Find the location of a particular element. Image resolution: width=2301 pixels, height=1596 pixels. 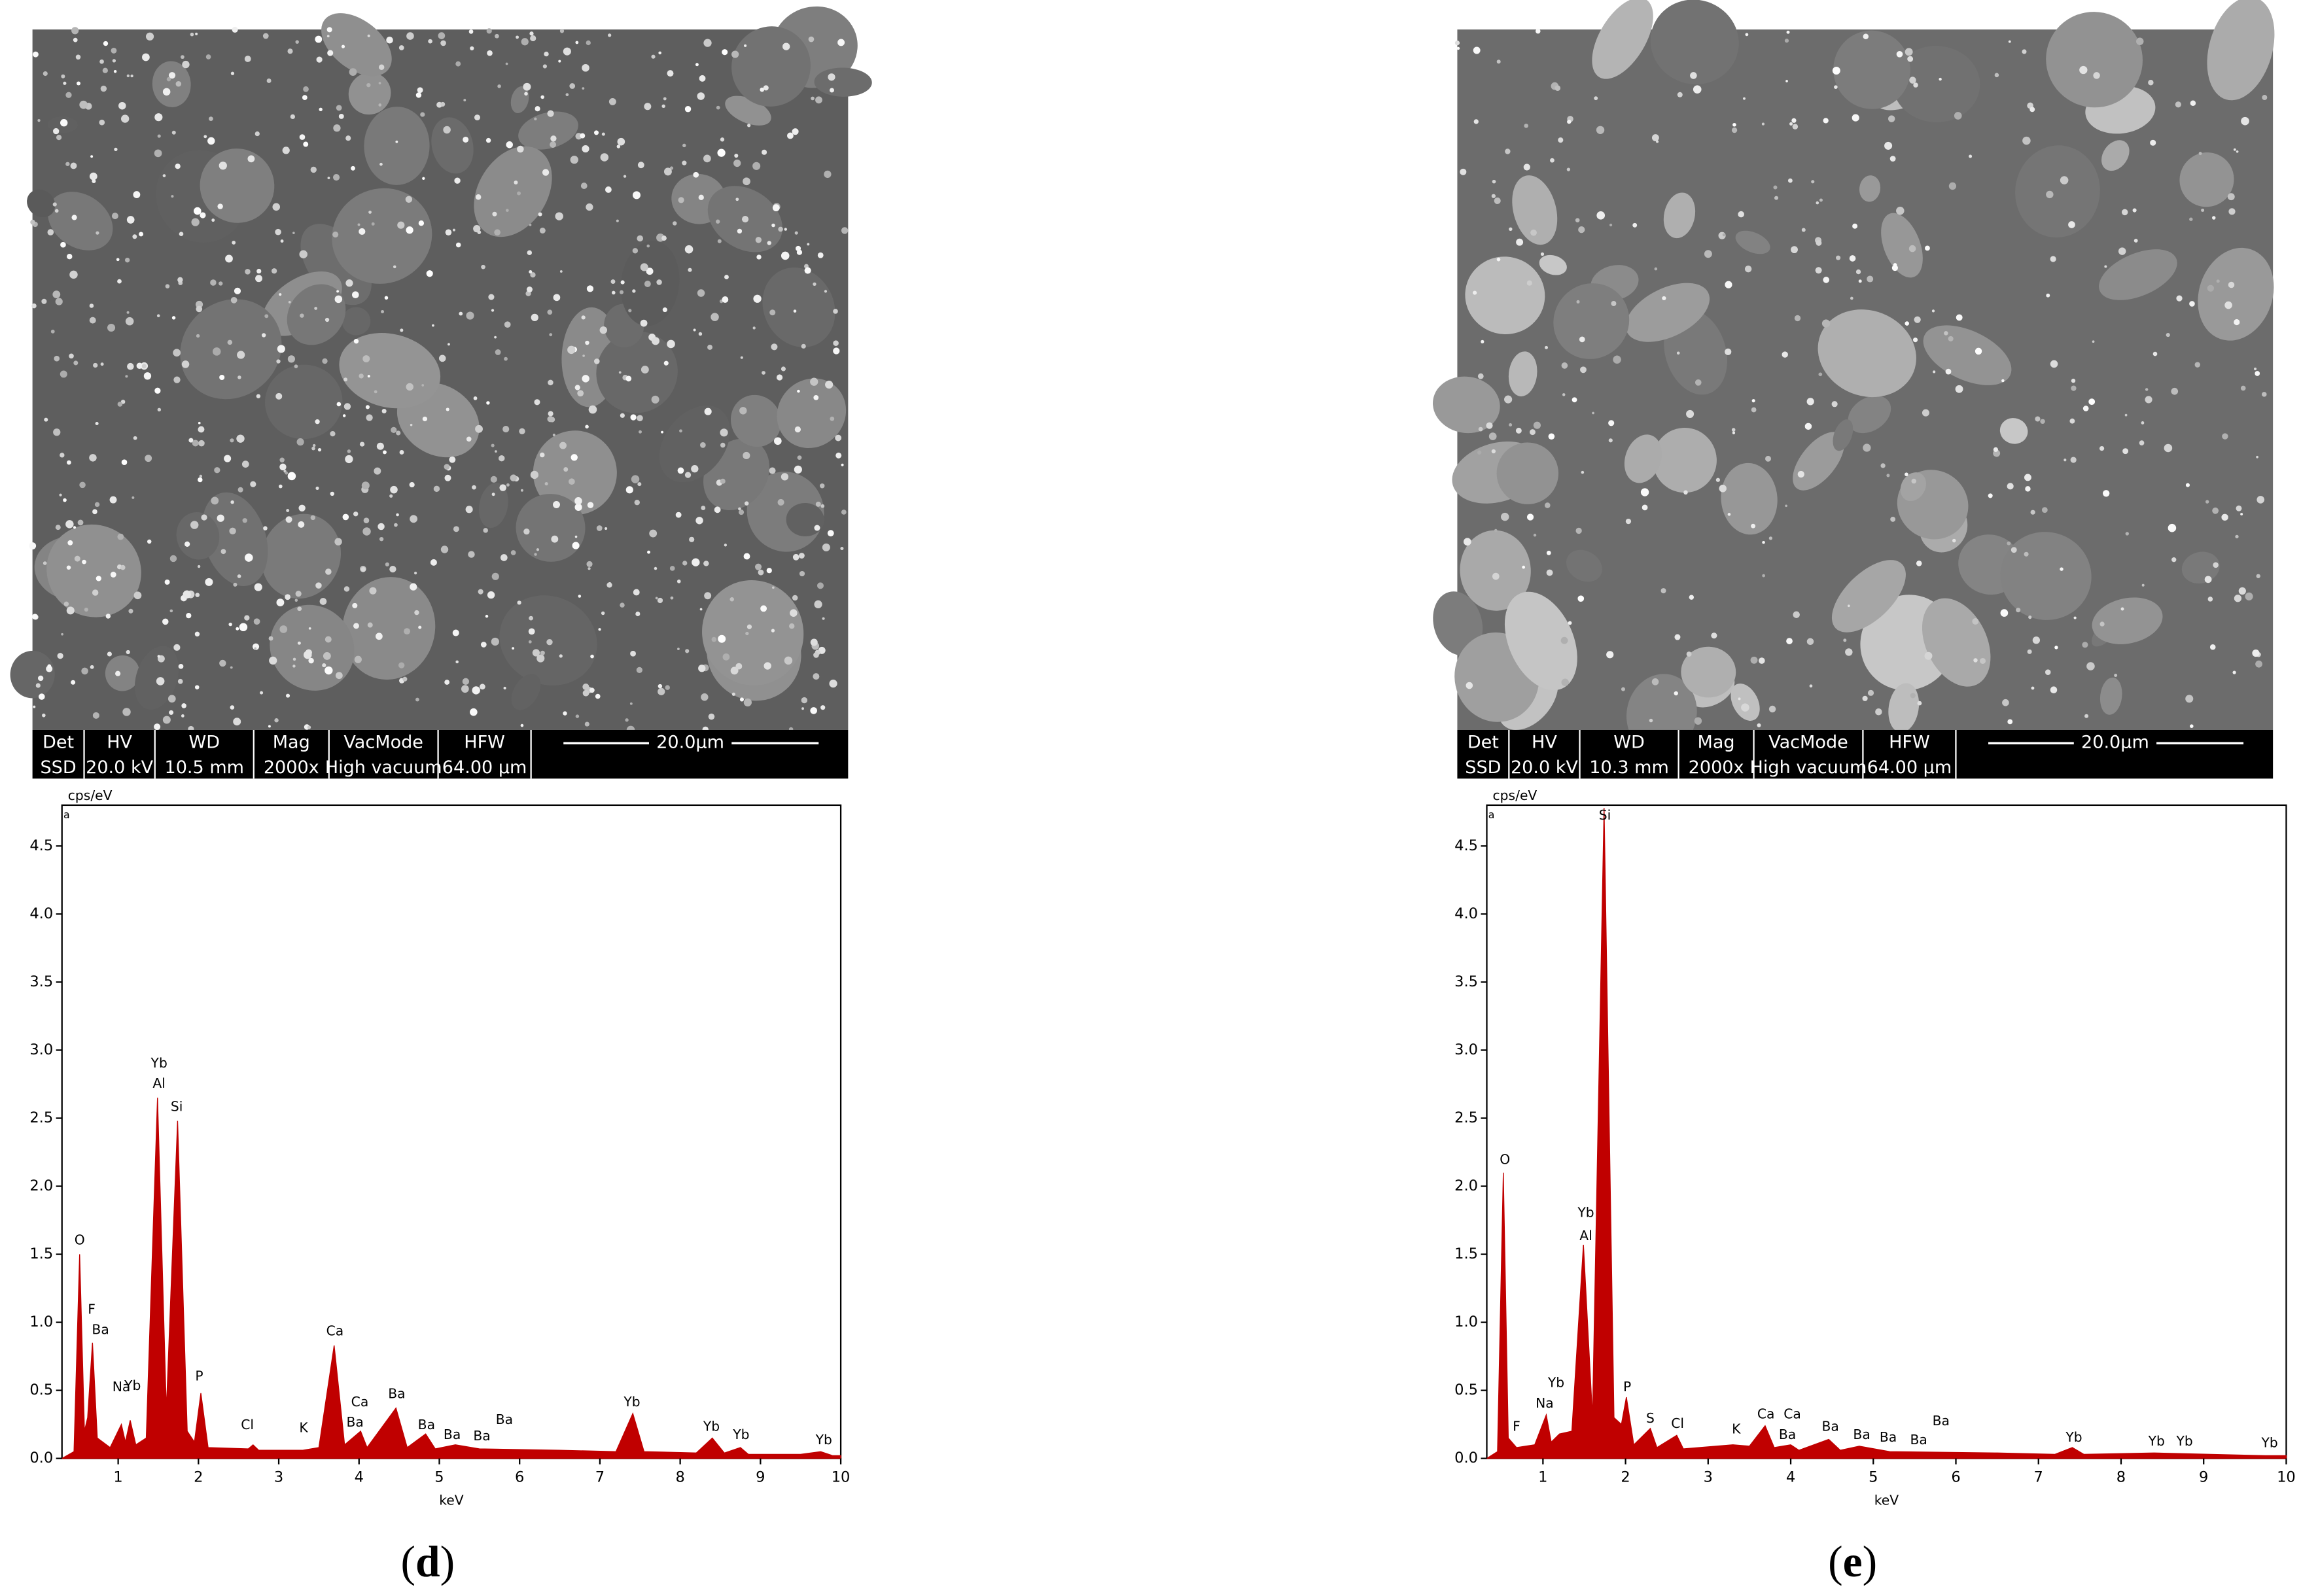

peak-label: Yb is located at coordinates (2185, 1441).